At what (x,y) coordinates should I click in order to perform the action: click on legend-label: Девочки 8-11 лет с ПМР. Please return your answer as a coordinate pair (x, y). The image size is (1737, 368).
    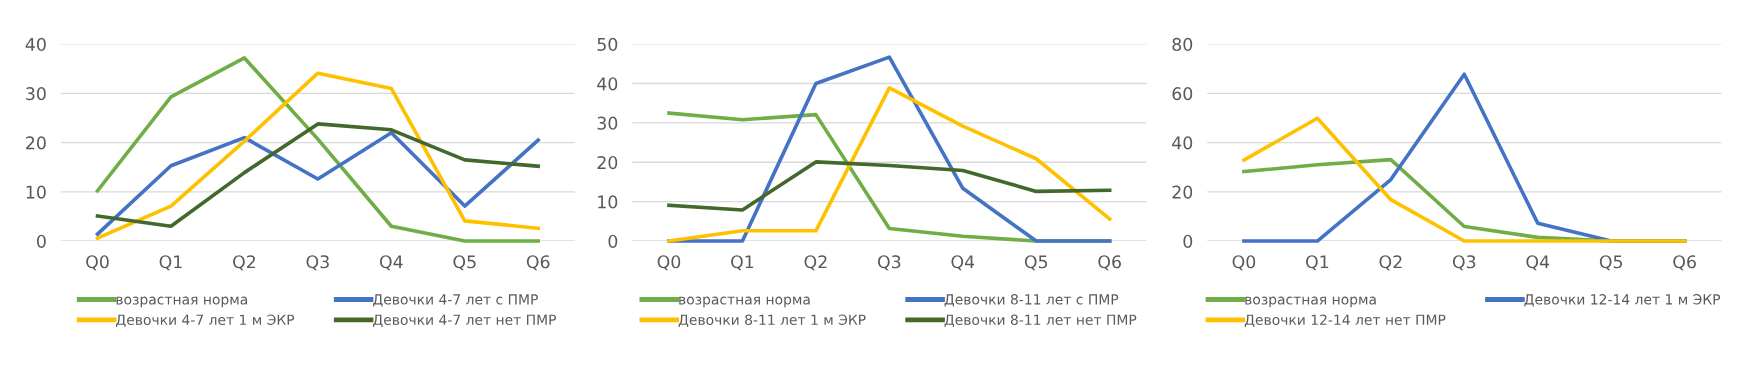
    Looking at the image, I should click on (1031, 300).